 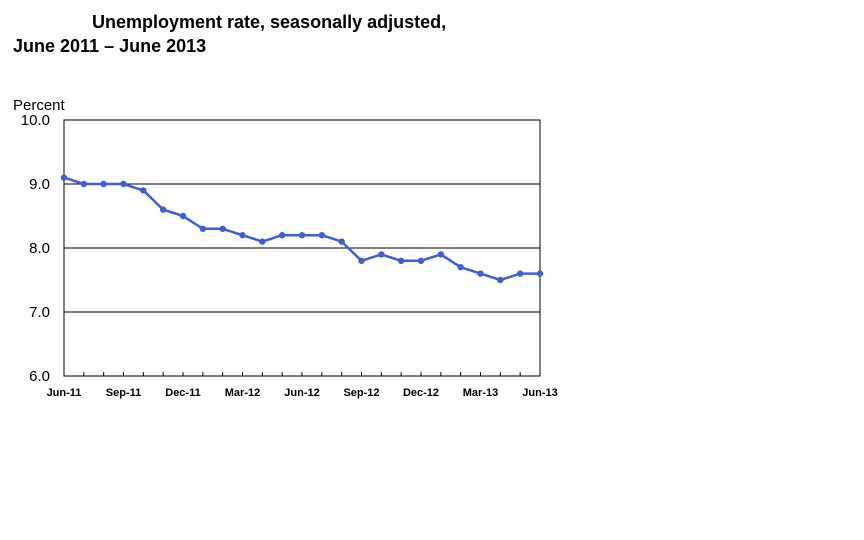 What do you see at coordinates (39, 312) in the screenshot?
I see `y-tick-label: 7.0` at bounding box center [39, 312].